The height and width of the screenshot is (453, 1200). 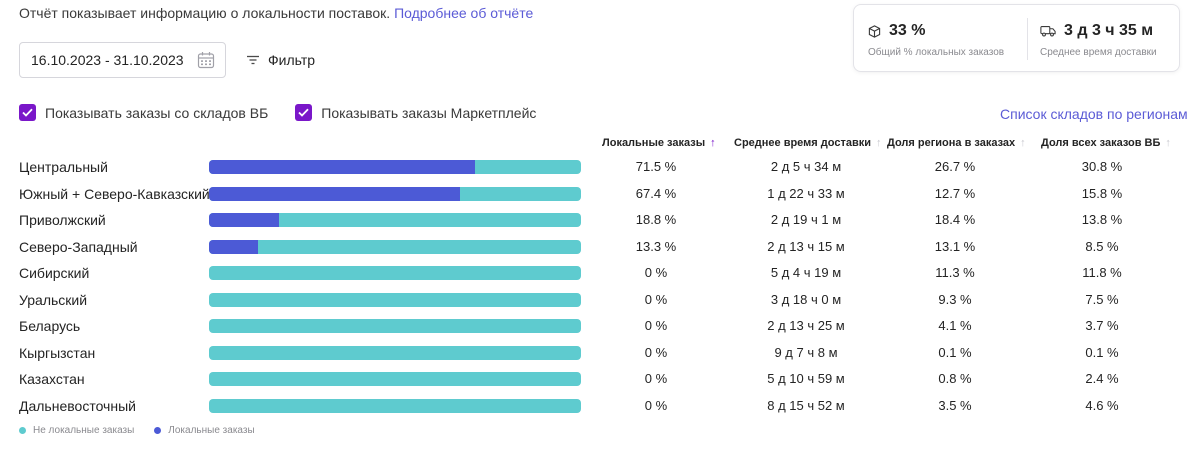 I want to click on legend-dot, so click(x=22, y=430).